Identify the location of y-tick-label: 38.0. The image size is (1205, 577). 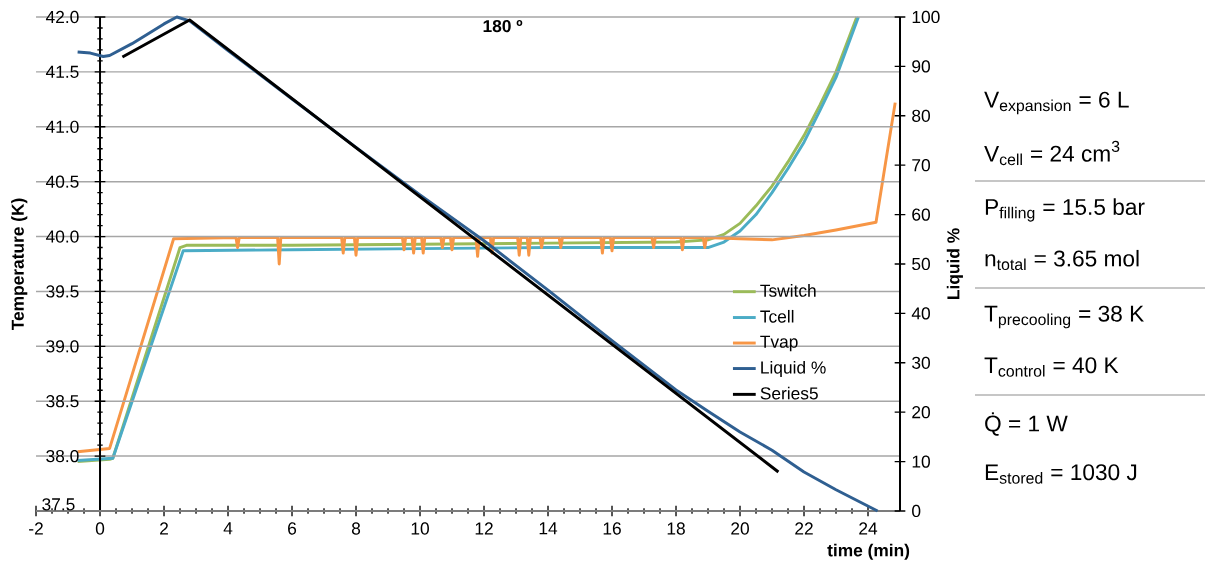
(62, 456).